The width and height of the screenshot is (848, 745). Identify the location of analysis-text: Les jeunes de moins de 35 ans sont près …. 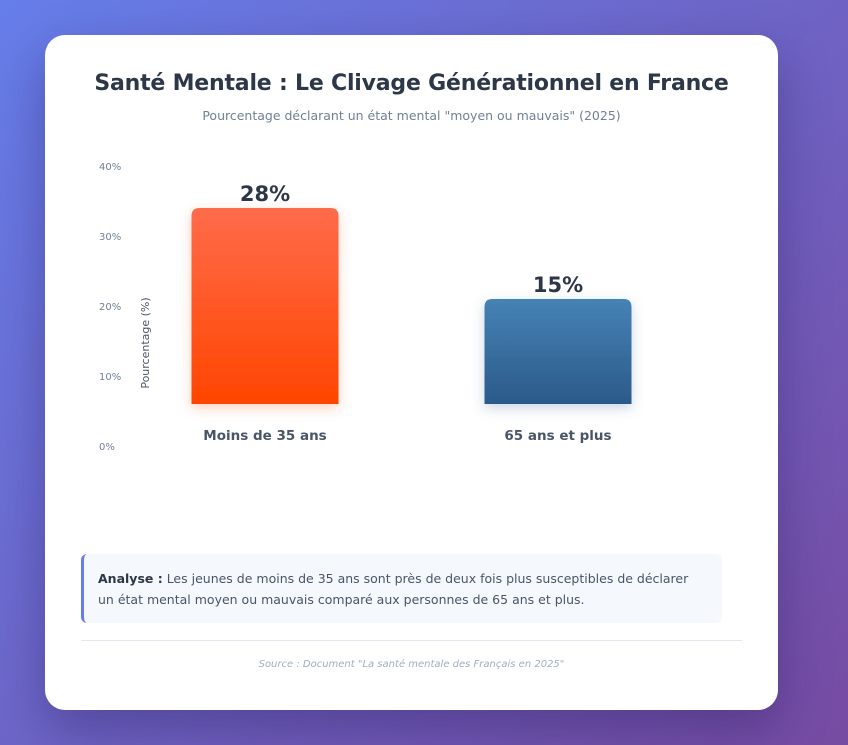
(393, 589).